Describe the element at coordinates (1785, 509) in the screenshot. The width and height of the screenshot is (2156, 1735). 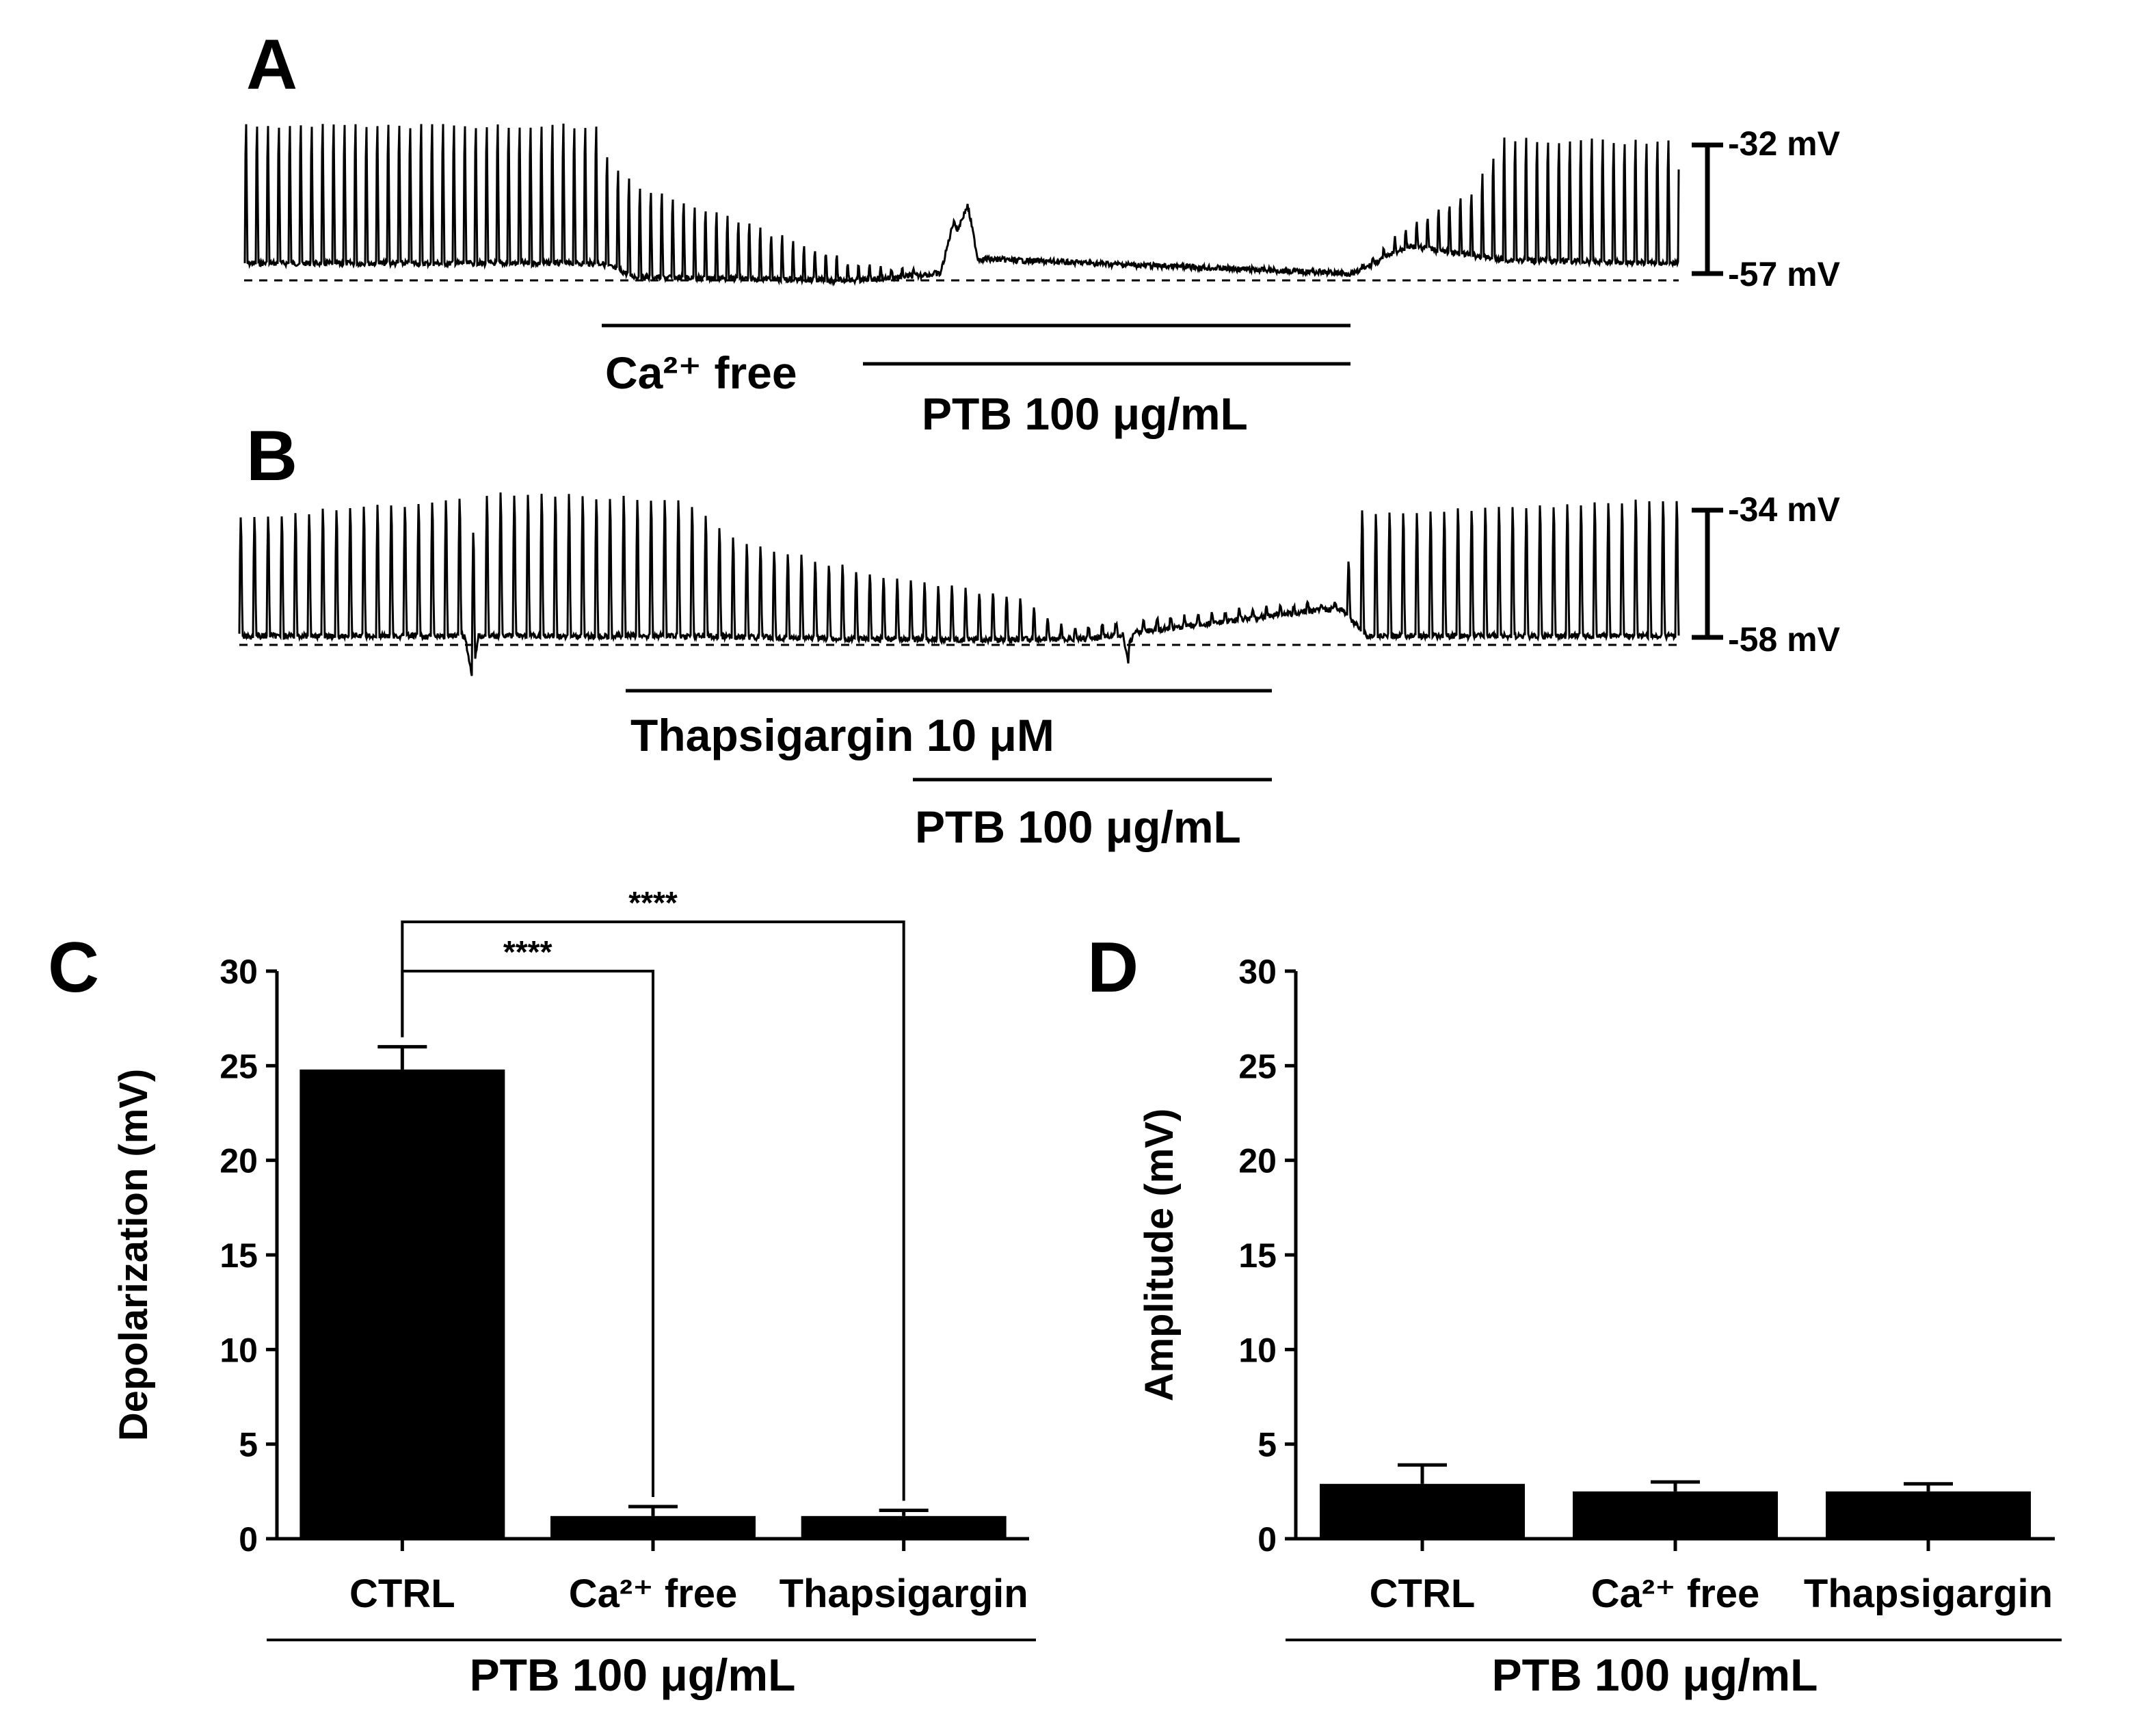
I see `scale-b-top-label: -34 mV` at that location.